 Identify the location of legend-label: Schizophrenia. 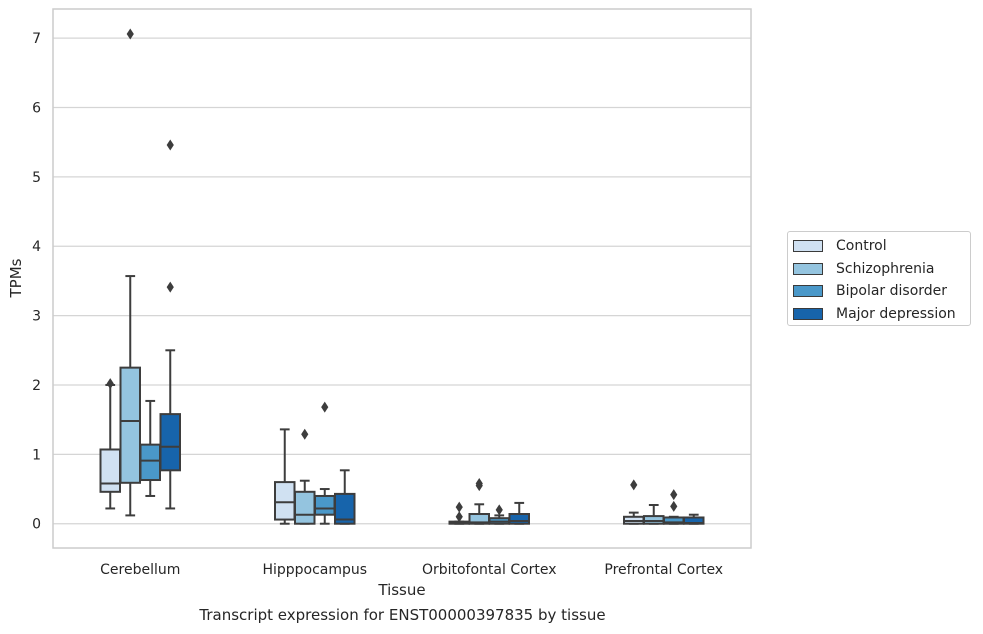
(885, 268).